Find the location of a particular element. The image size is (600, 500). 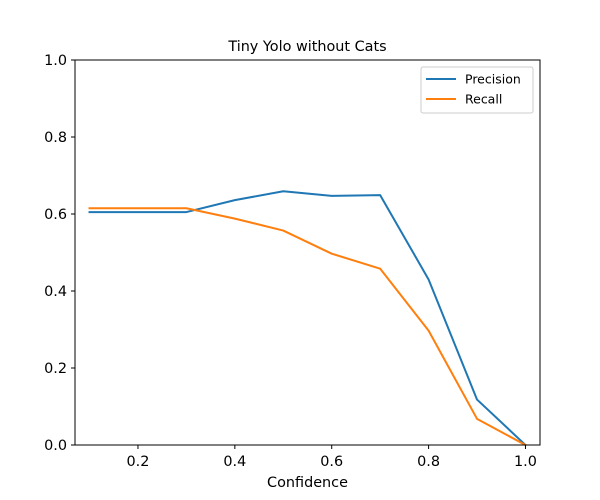

x-tick-label: 0.6 is located at coordinates (331, 462).